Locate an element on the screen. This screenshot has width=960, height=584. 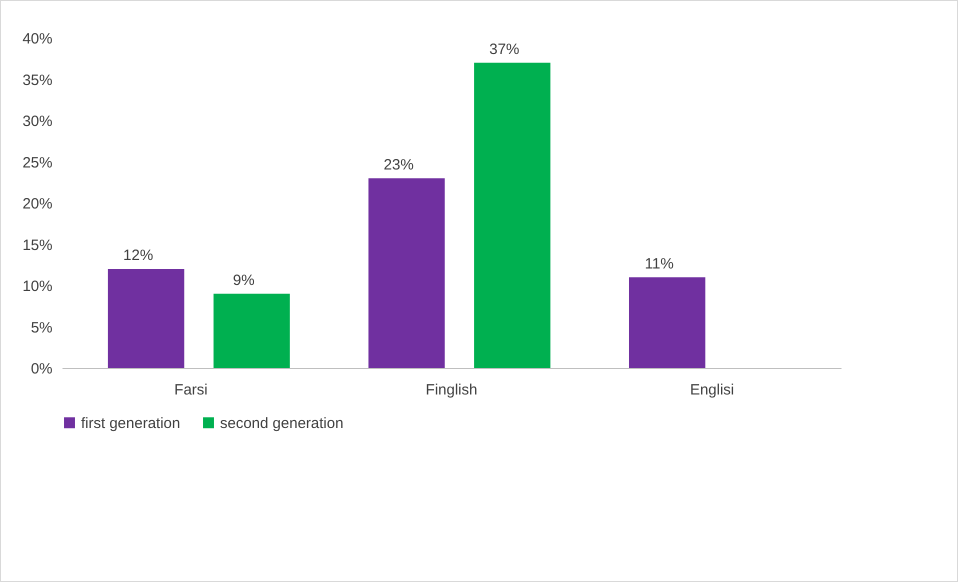
data-label: 12% is located at coordinates (138, 255).